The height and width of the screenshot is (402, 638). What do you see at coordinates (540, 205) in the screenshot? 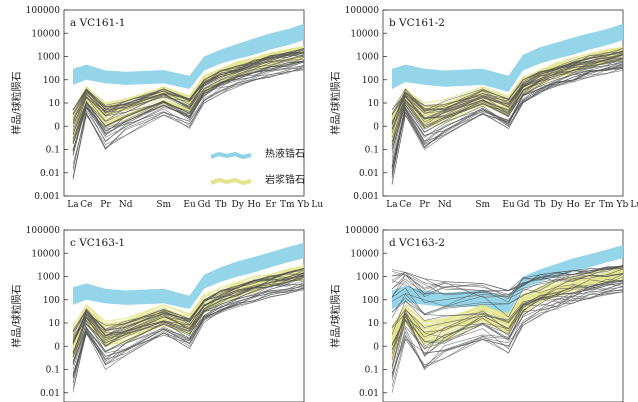
I see `x-tick-label: Tb` at bounding box center [540, 205].